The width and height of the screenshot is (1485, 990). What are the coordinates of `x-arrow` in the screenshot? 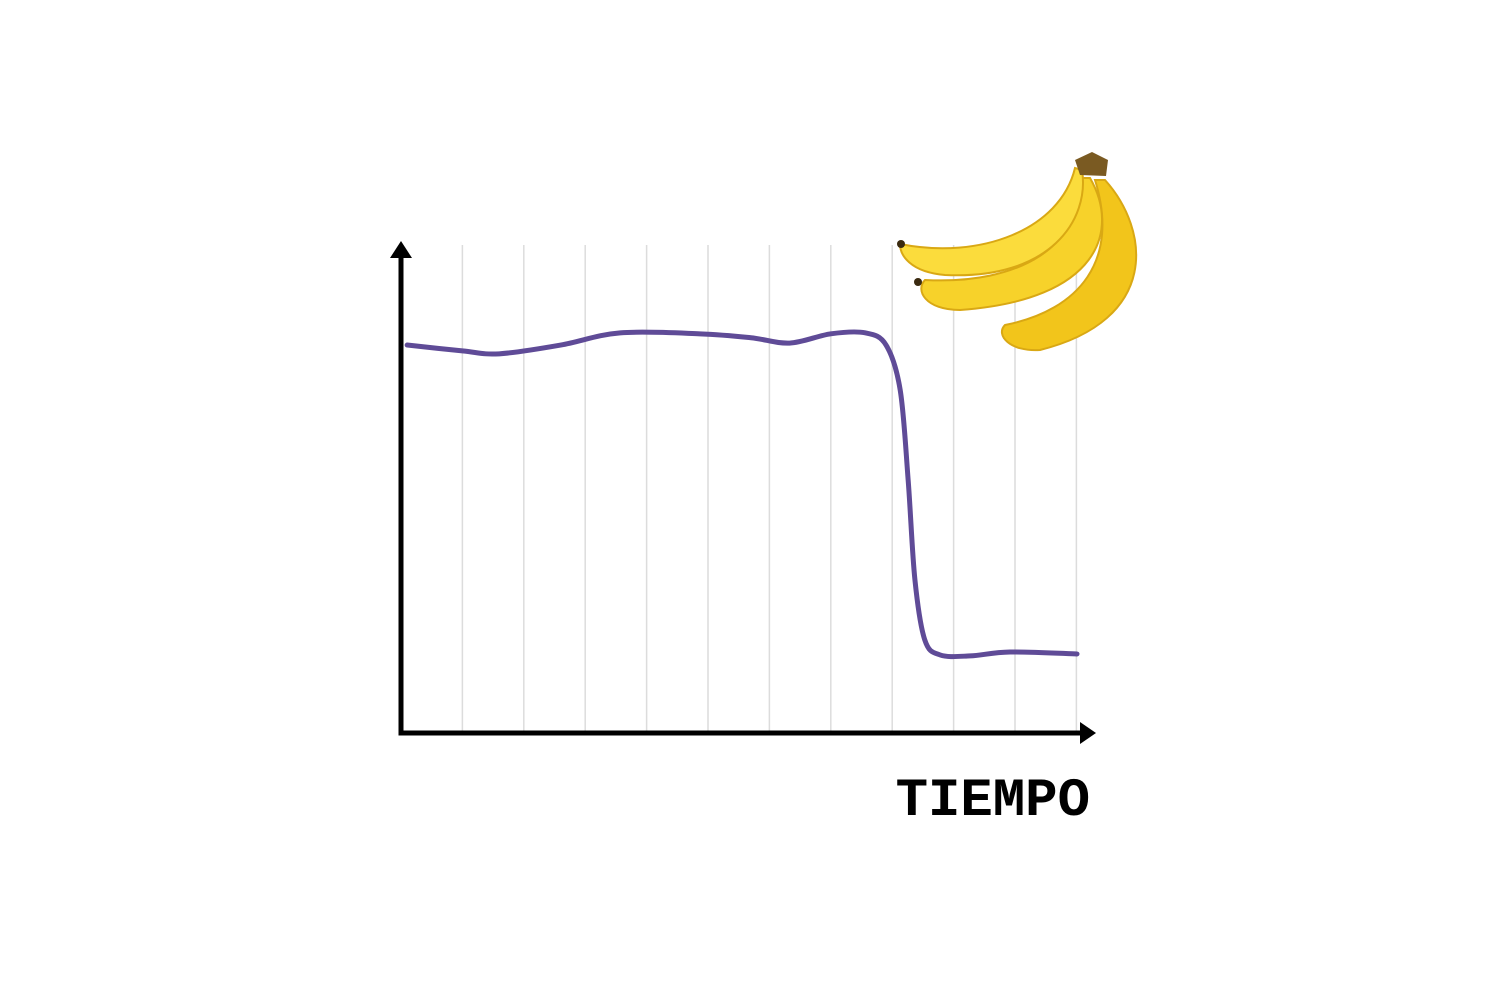 It's located at (1088, 733).